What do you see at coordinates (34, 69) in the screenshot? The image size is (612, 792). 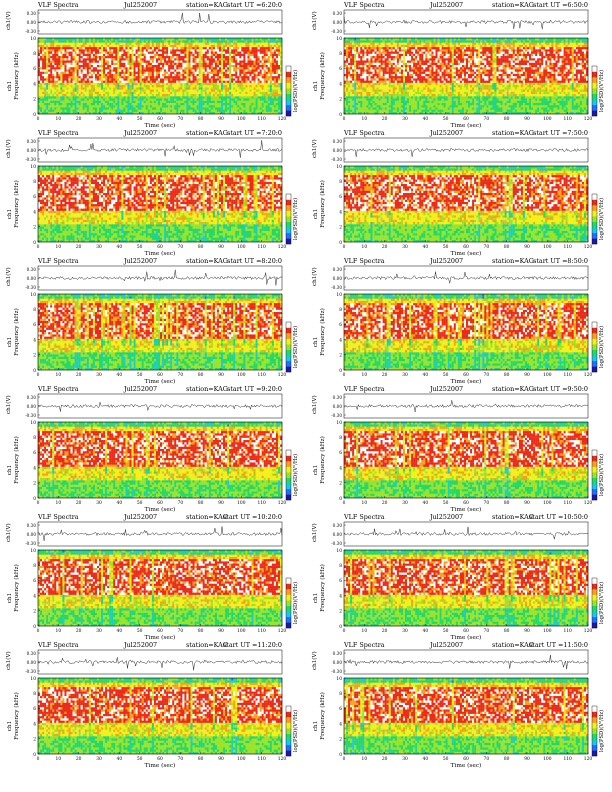 I see `y-tick-label: 6` at bounding box center [34, 69].